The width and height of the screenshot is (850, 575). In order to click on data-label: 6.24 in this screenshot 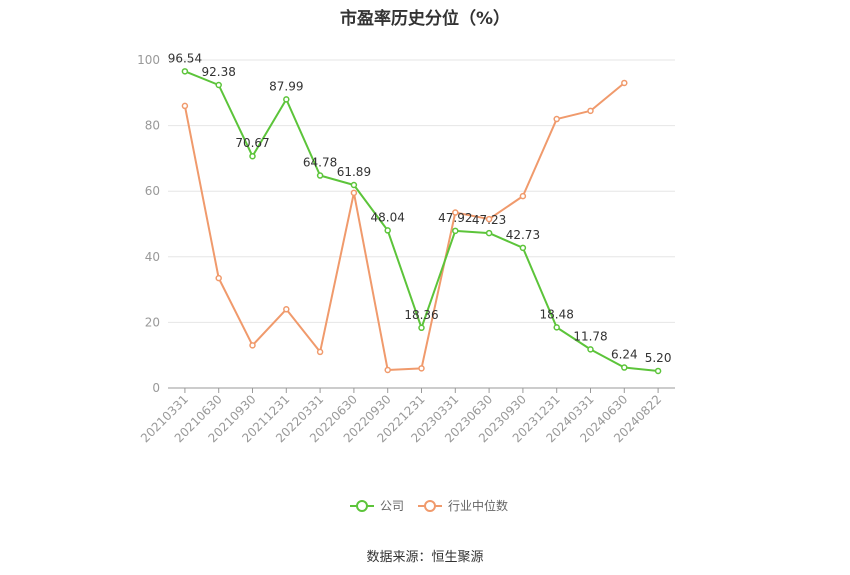, I will do `click(624, 355)`.